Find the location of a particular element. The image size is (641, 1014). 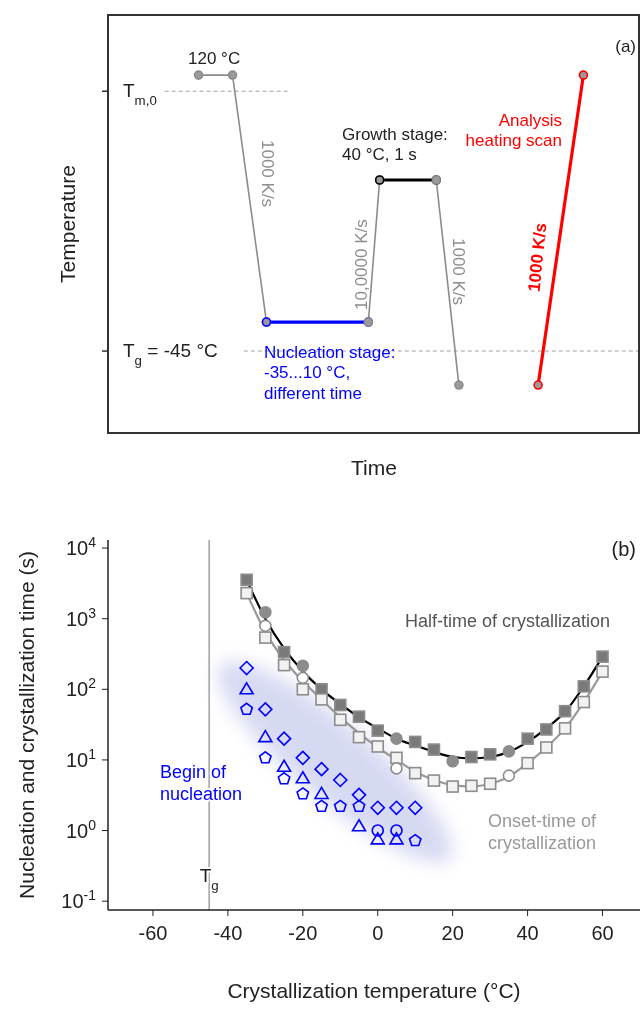

annotation: Growth stage: 40 °C, 1 s is located at coordinates (395, 145).